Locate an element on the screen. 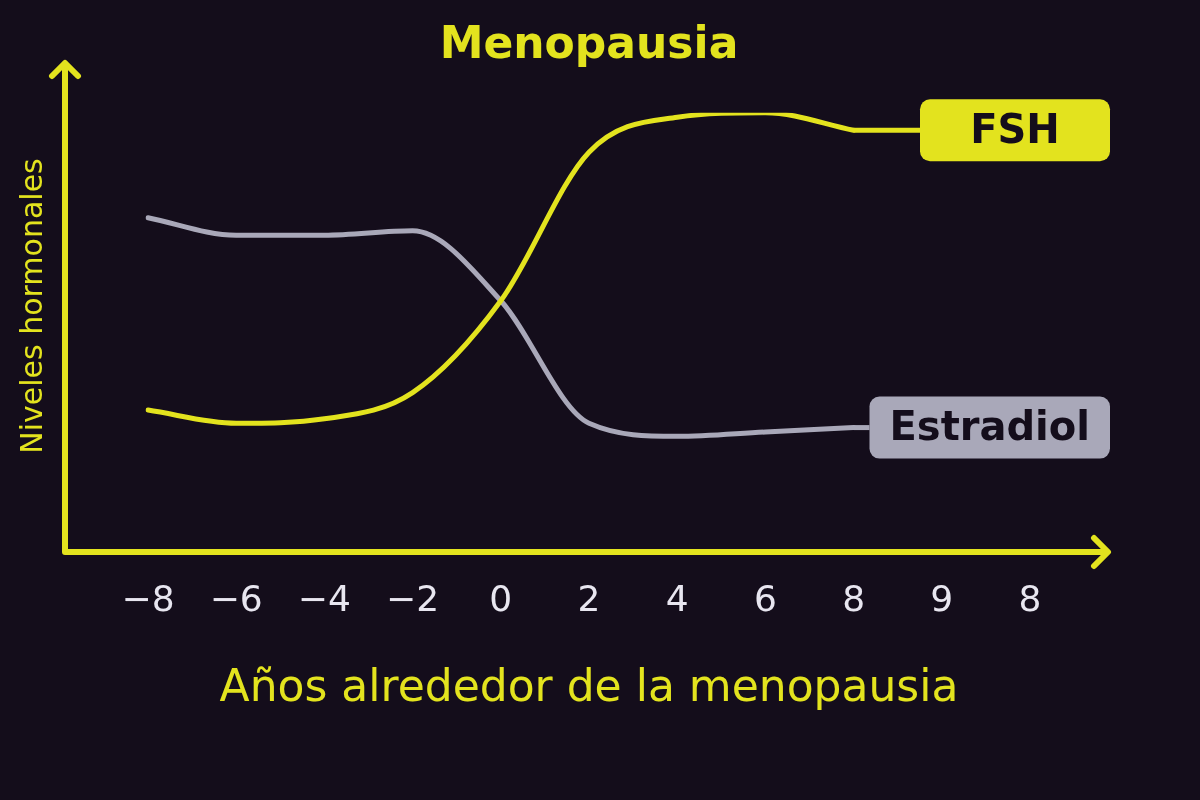  x-tick-label: −4 is located at coordinates (324, 598).